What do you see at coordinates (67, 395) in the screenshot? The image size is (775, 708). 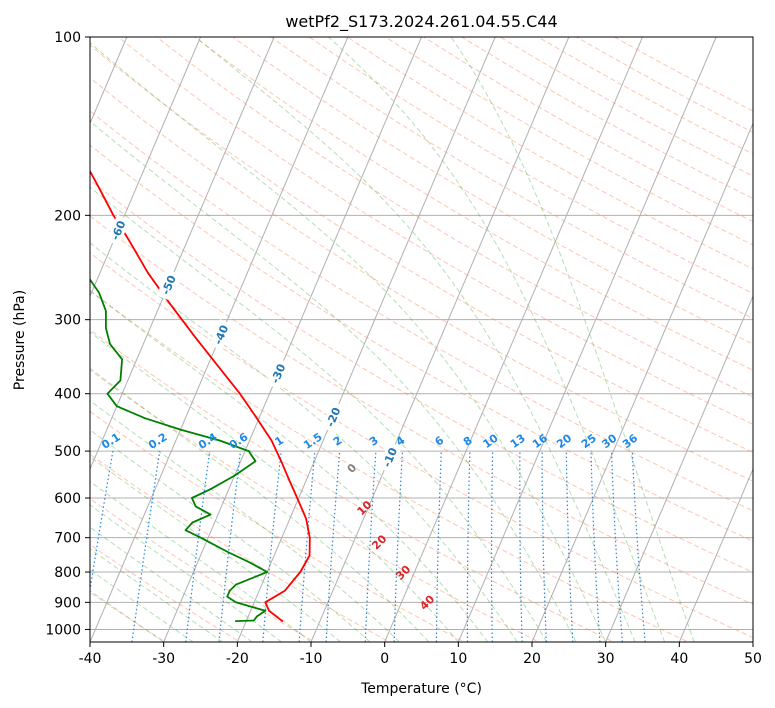 I see `y-tick-label: 400` at bounding box center [67, 395].